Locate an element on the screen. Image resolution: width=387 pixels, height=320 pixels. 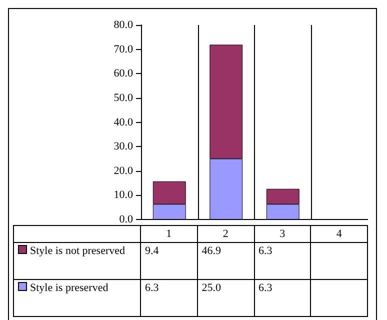
x-tick-label: 3 is located at coordinates (282, 234).